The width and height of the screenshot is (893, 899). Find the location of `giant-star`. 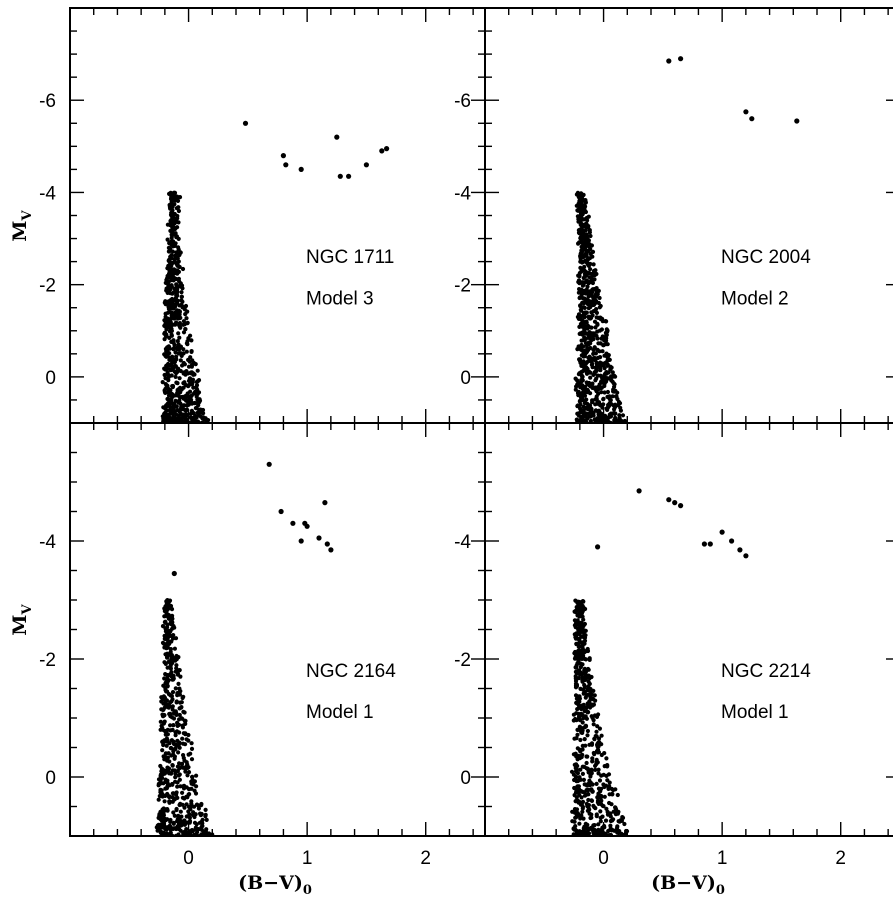

giant-star is located at coordinates (681, 506).